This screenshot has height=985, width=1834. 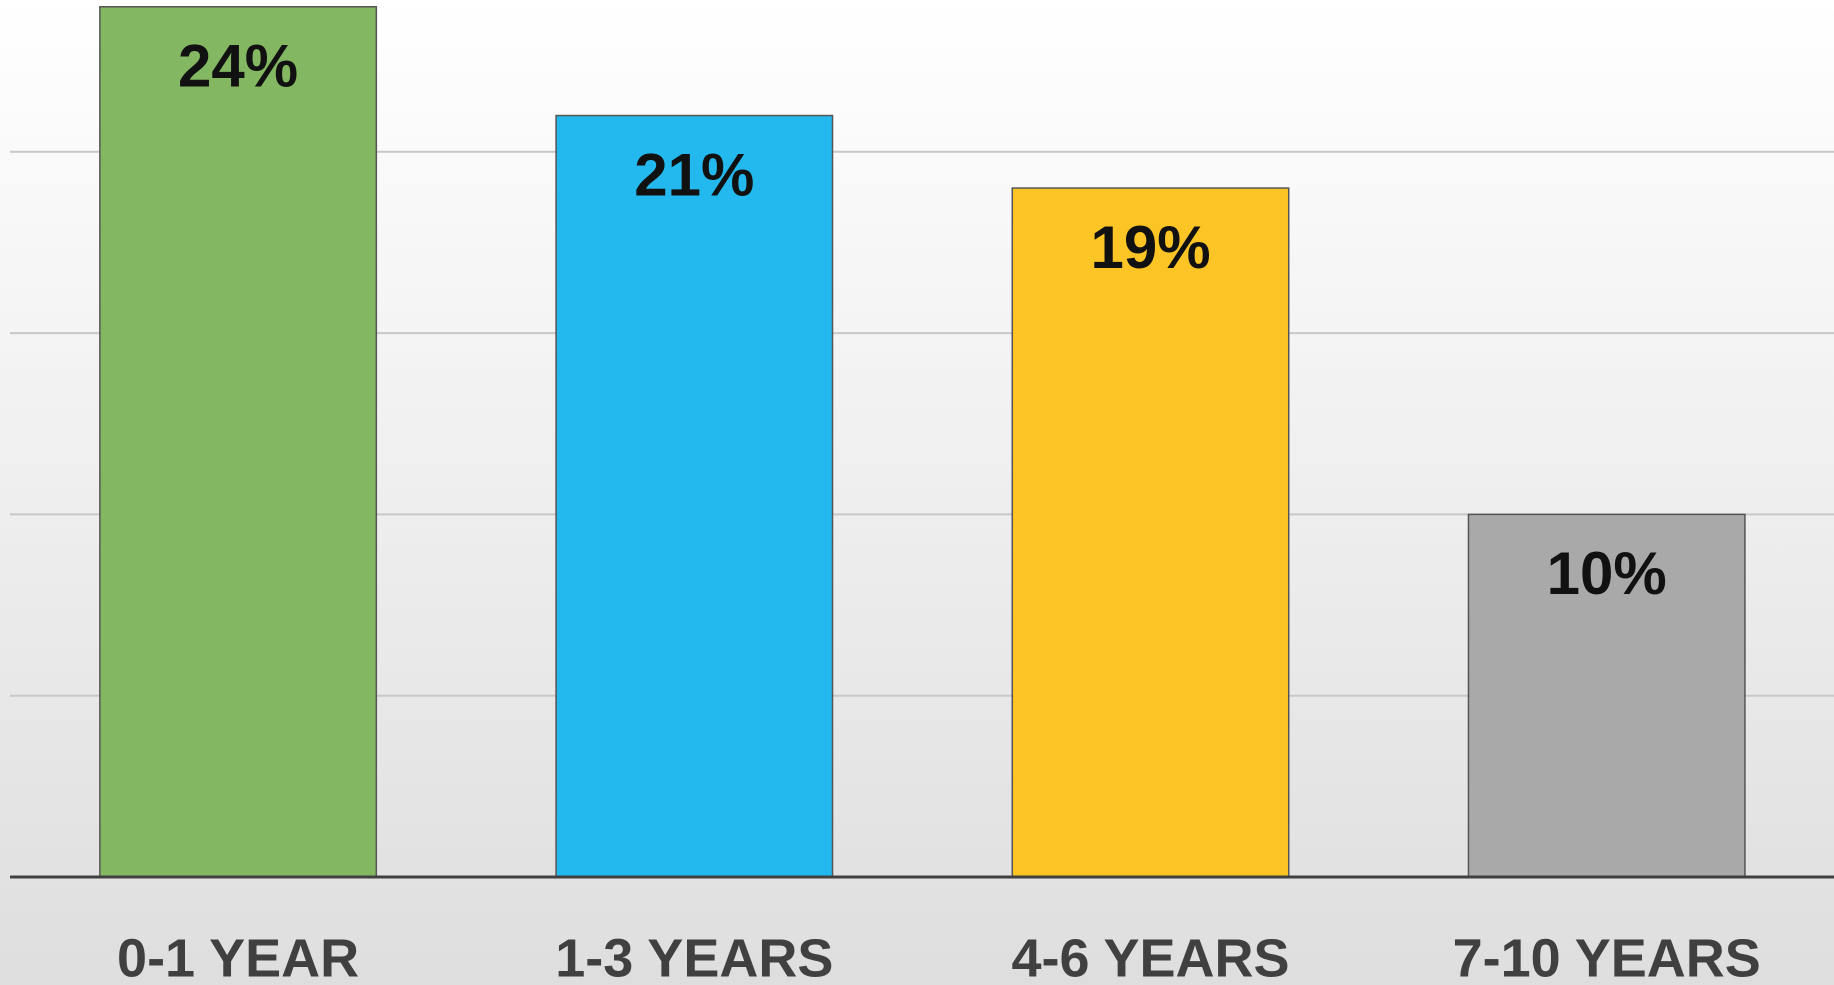 What do you see at coordinates (238, 956) in the screenshot?
I see `x-tick-label: 0-1 YEAR` at bounding box center [238, 956].